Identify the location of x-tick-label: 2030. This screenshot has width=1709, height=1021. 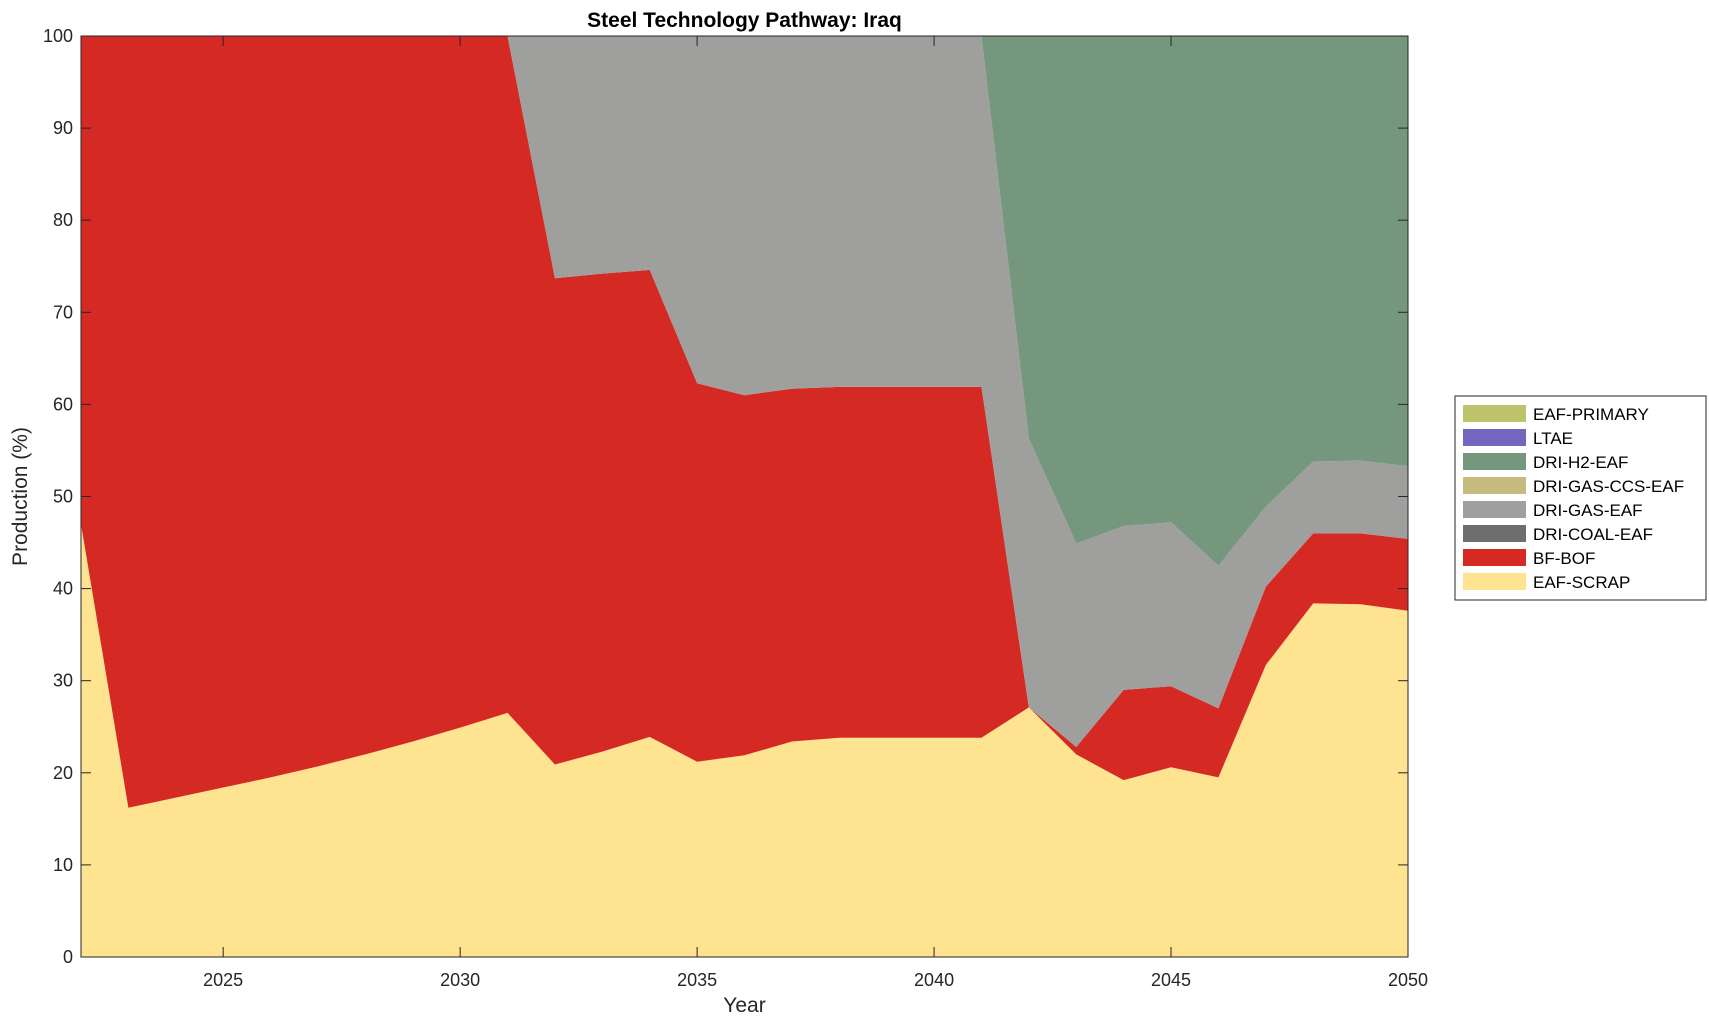
(460, 980).